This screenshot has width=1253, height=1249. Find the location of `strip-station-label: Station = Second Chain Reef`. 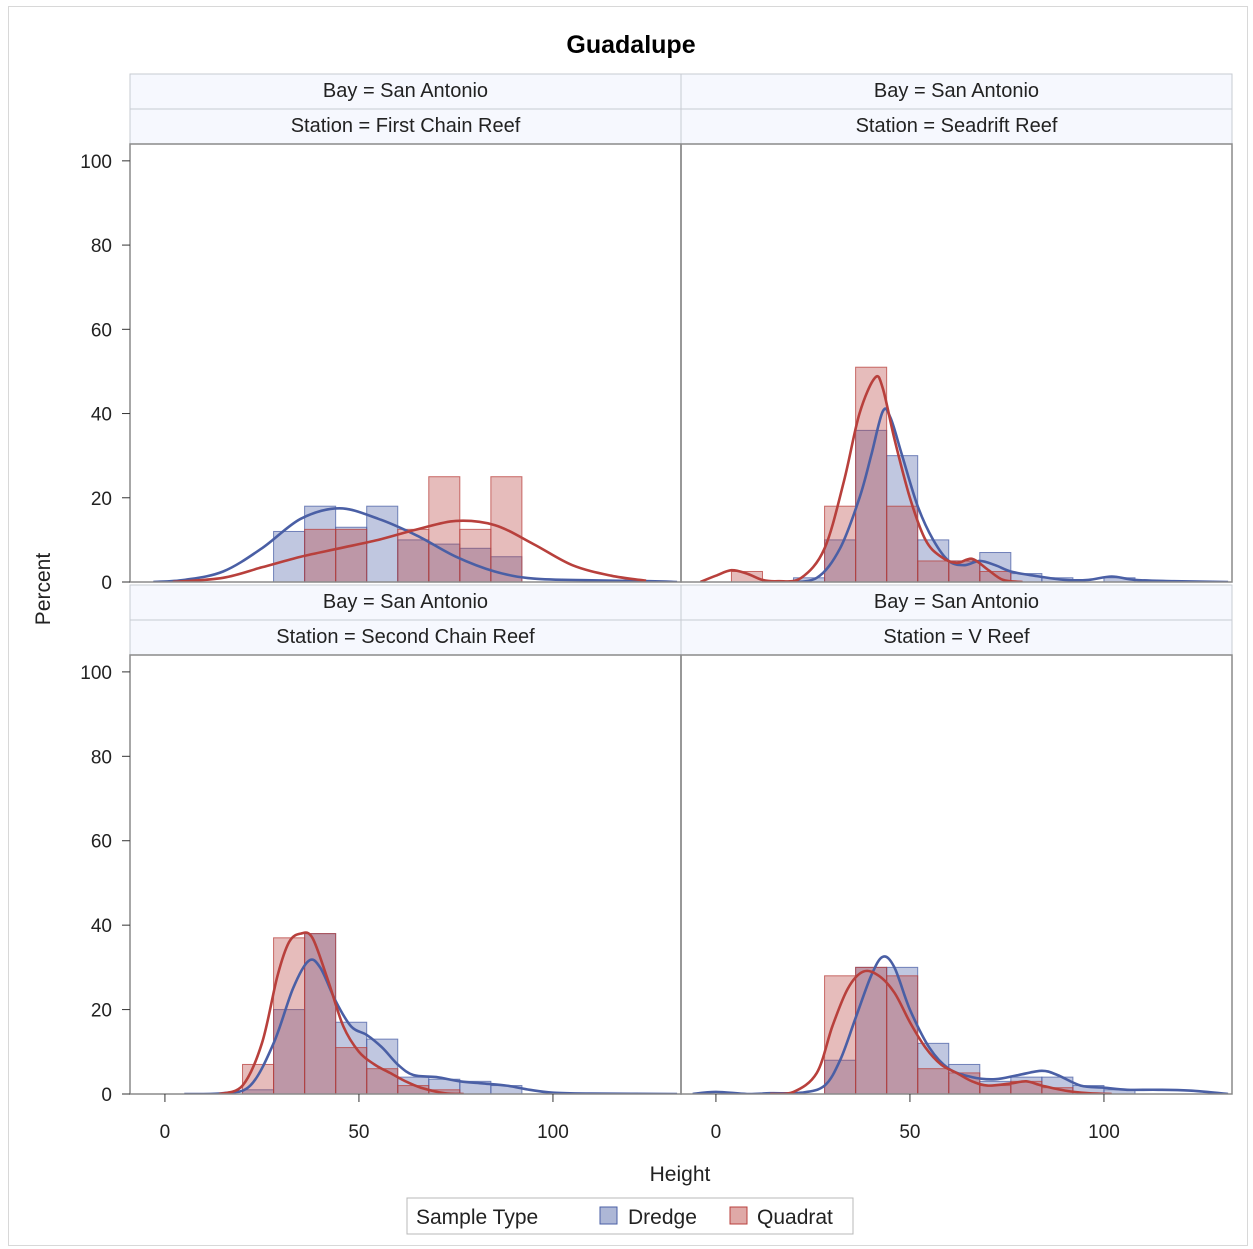

strip-station-label: Station = Second Chain Reef is located at coordinates (405, 637).